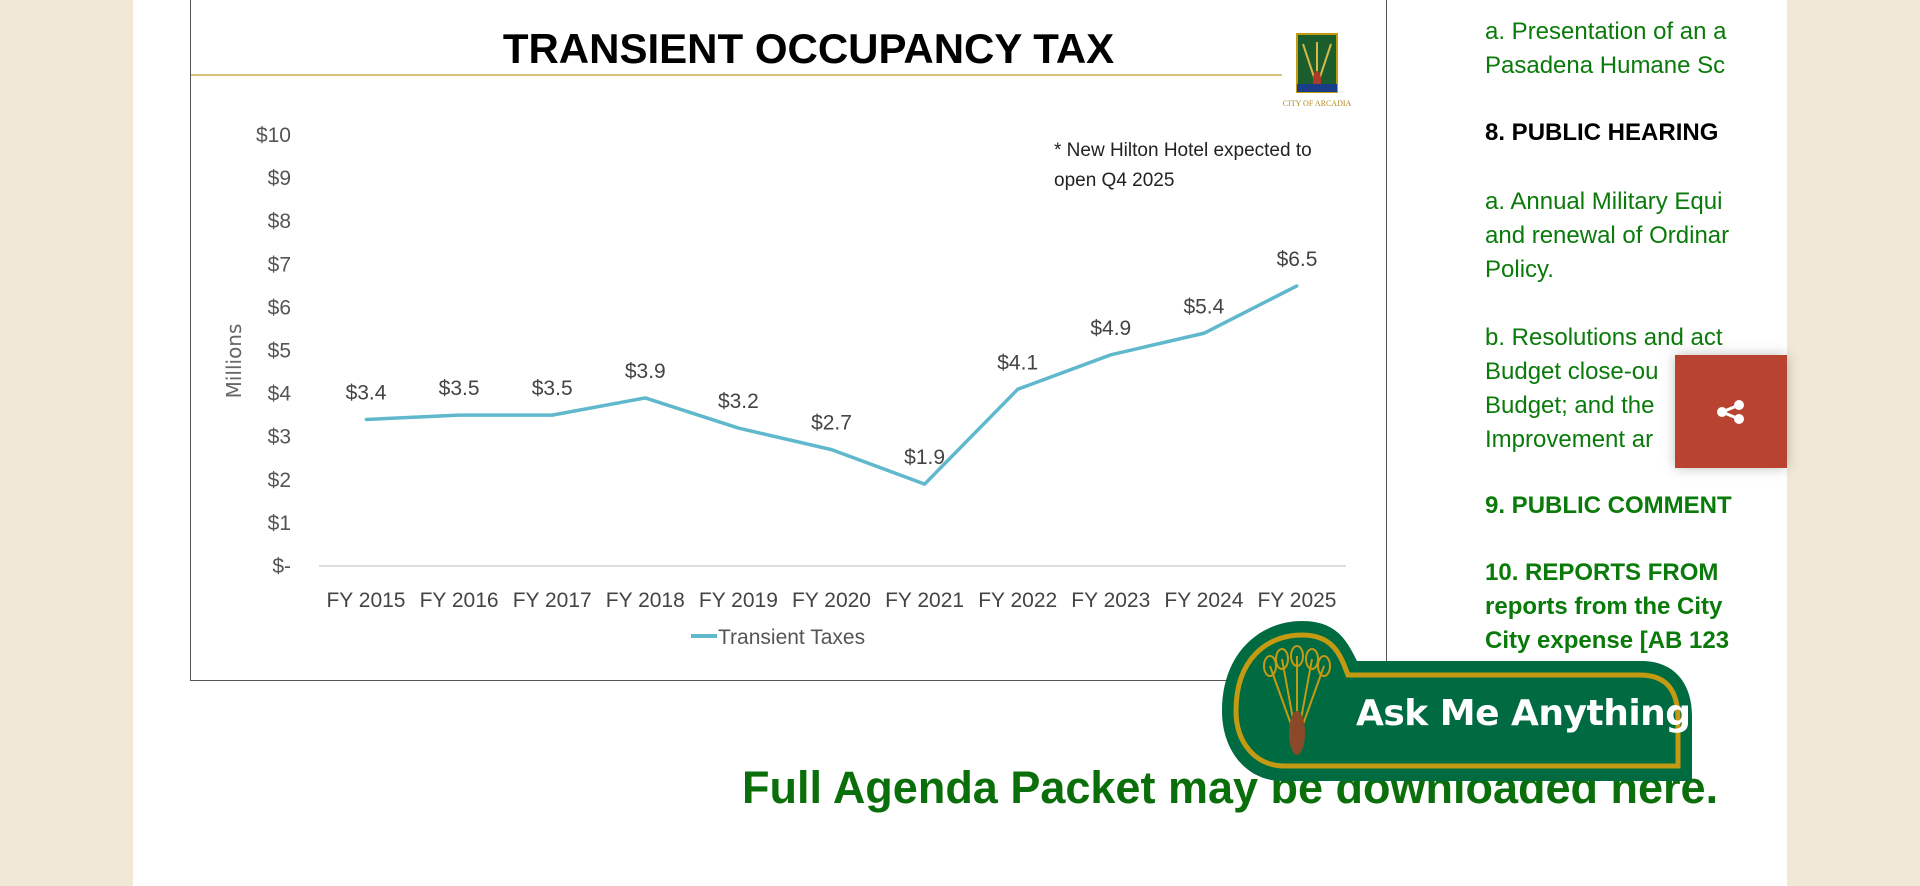 Image resolution: width=1920 pixels, height=886 pixels. What do you see at coordinates (1110, 328) in the screenshot?
I see `data-label: $4.9` at bounding box center [1110, 328].